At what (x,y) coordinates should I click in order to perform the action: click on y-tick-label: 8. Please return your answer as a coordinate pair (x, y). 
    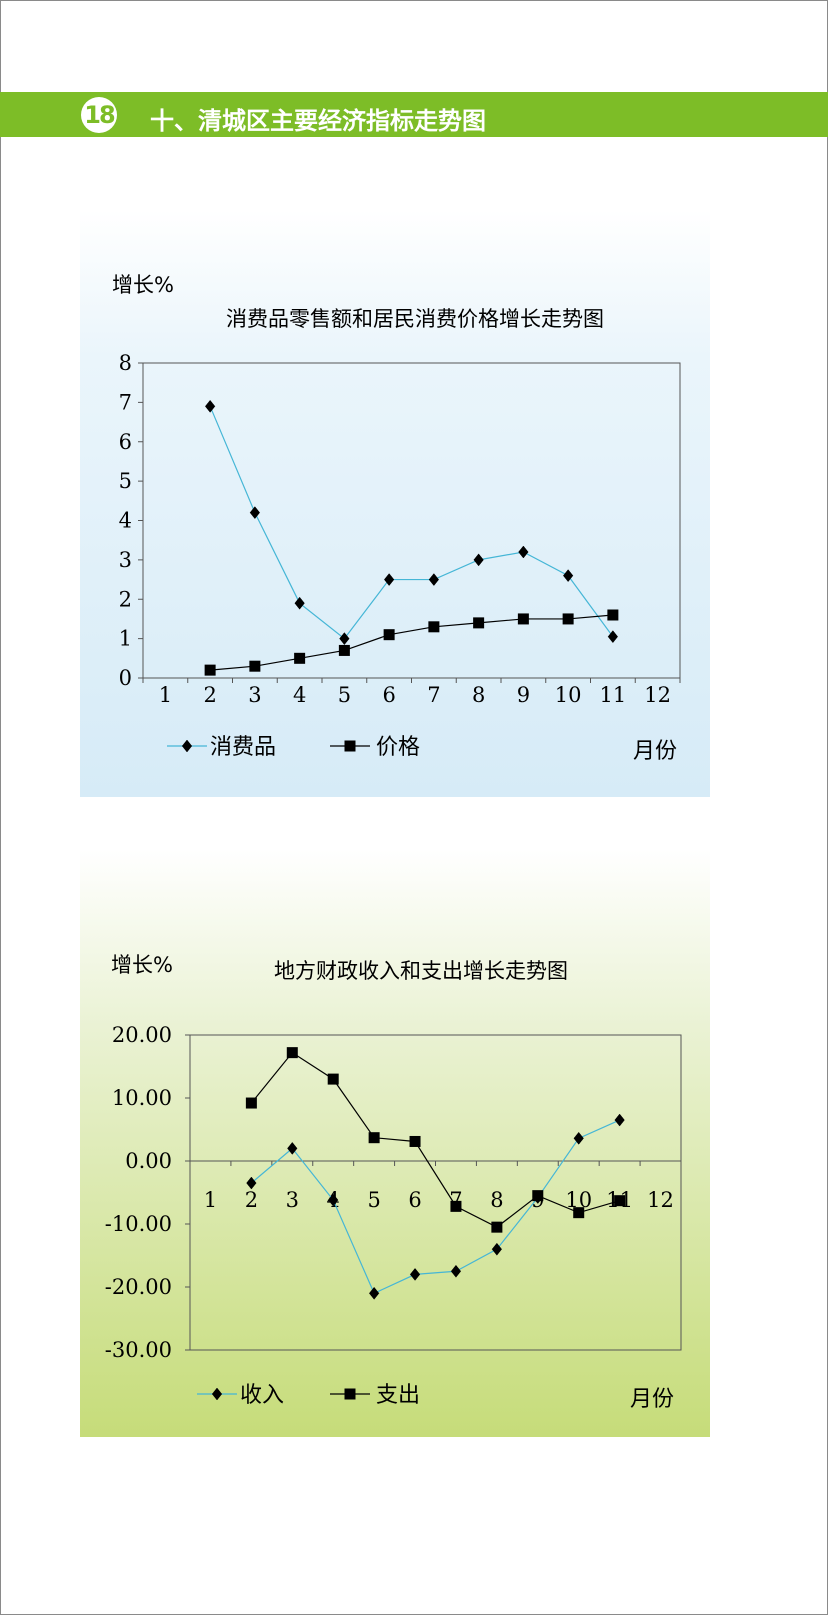
    Looking at the image, I should click on (125, 363).